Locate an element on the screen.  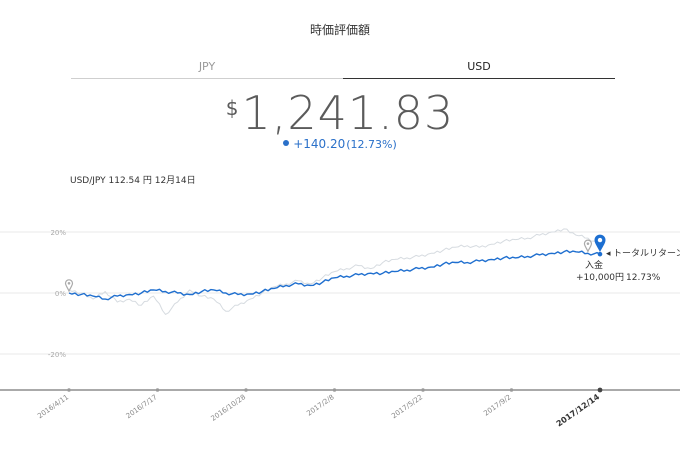
x-tick-label: 2016/10/28 is located at coordinates (228, 408).